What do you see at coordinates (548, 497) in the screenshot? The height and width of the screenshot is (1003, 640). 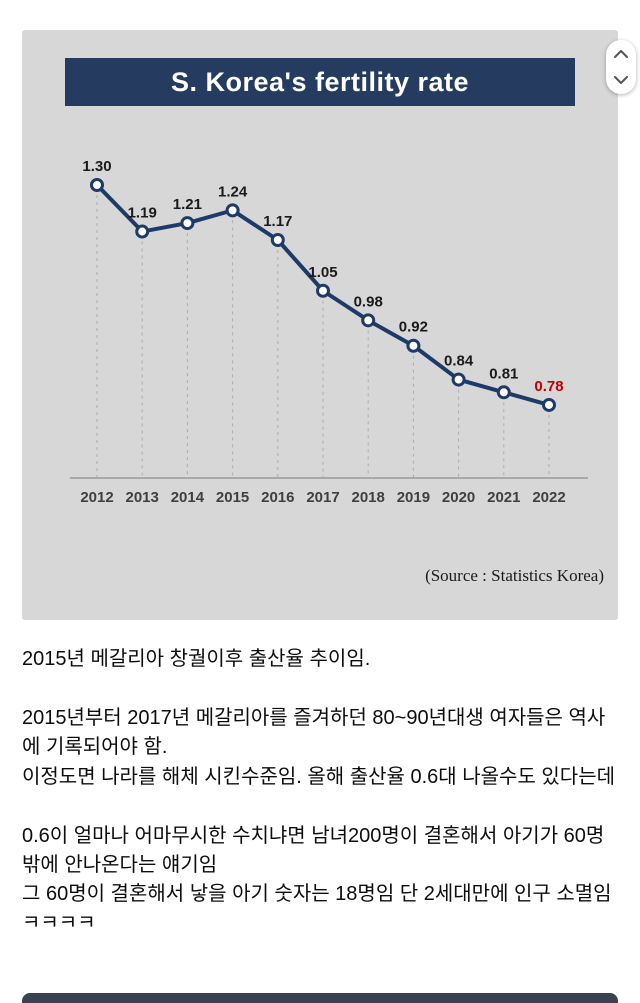 I see `x-tick-label: 2022` at bounding box center [548, 497].